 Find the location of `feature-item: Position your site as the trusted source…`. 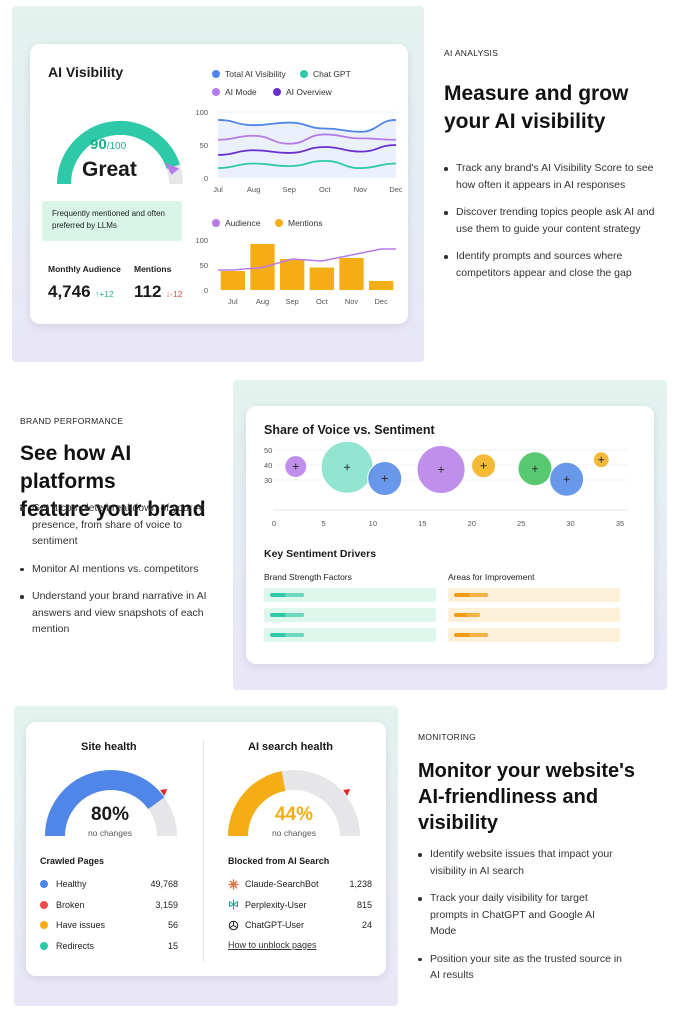

feature-item: Position your site as the trusted source… is located at coordinates (520, 967).